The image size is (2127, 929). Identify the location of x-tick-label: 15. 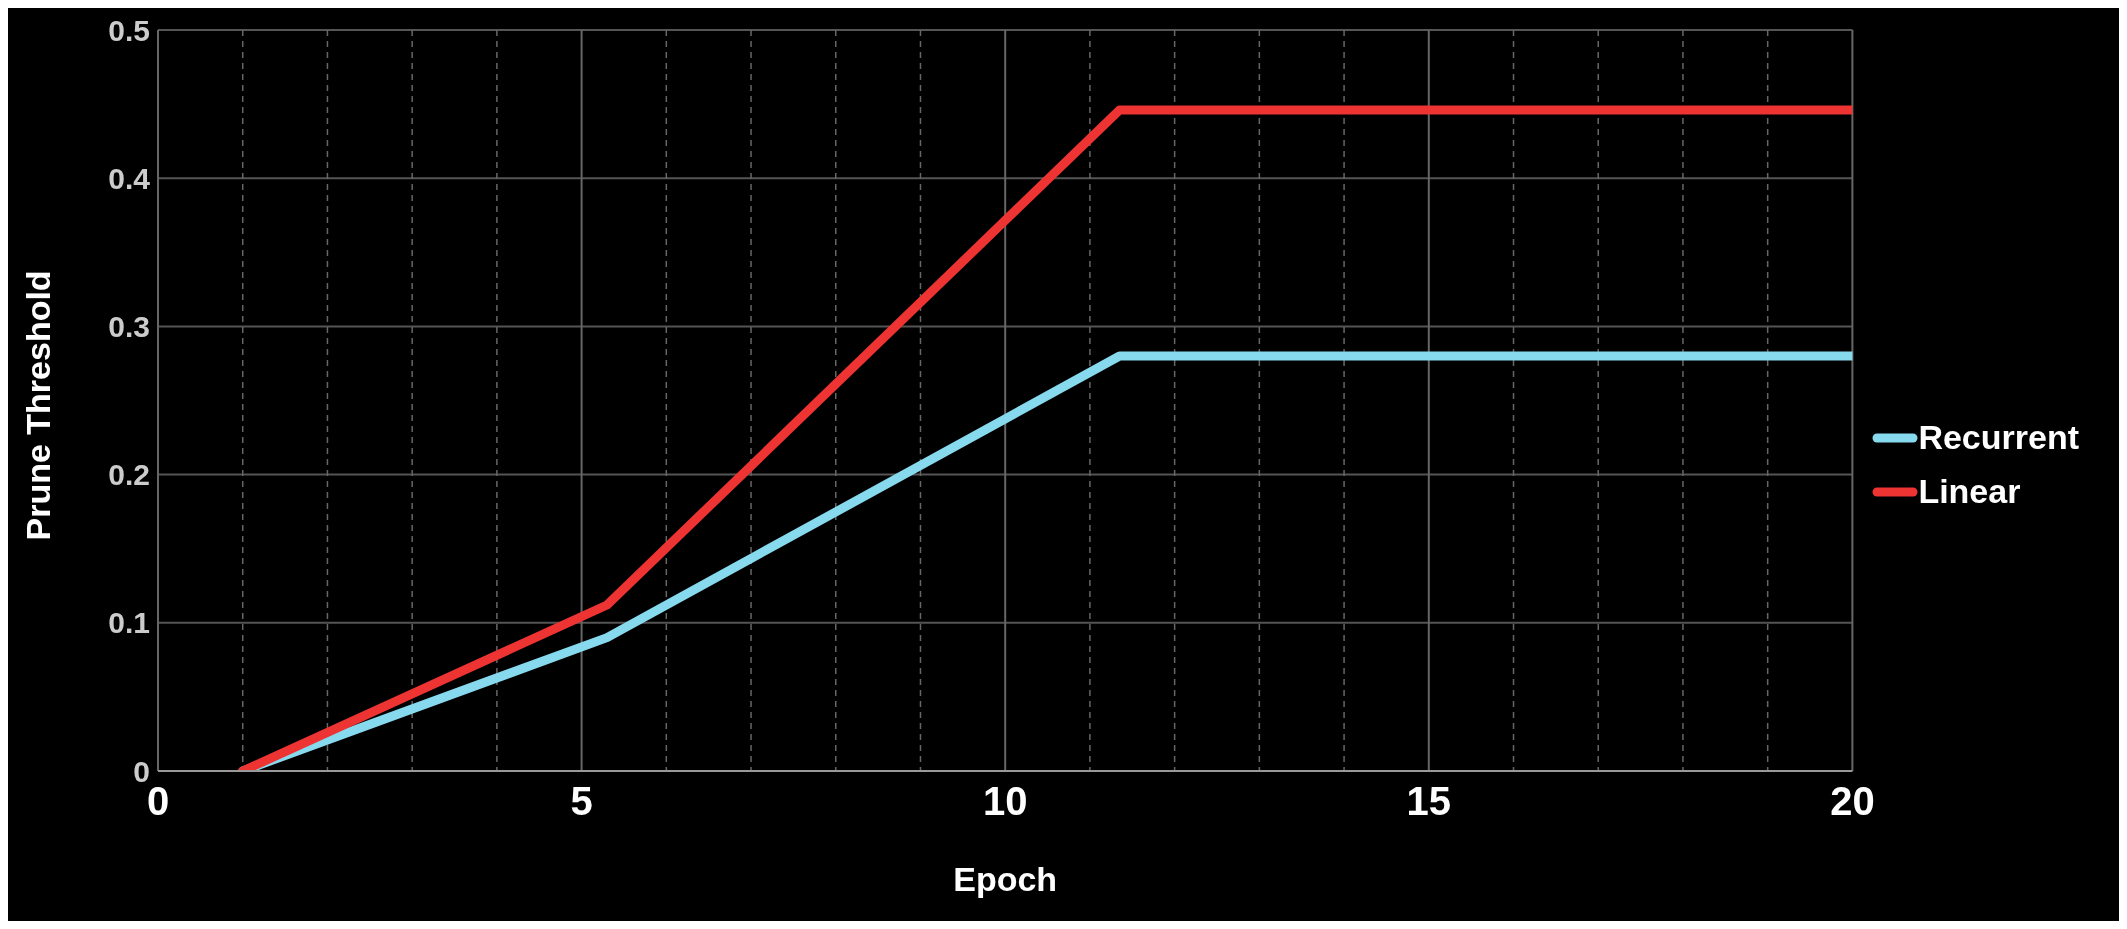
(1429, 801).